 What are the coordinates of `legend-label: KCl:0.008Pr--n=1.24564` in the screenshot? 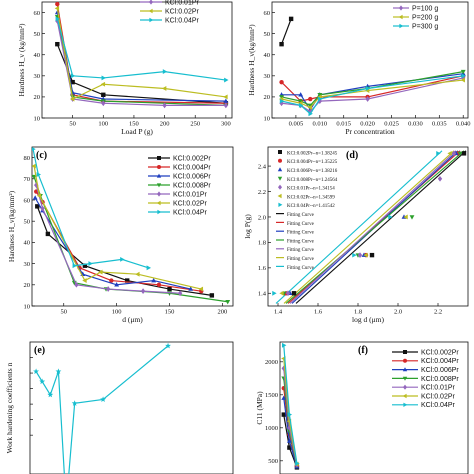 It's located at (312, 180).